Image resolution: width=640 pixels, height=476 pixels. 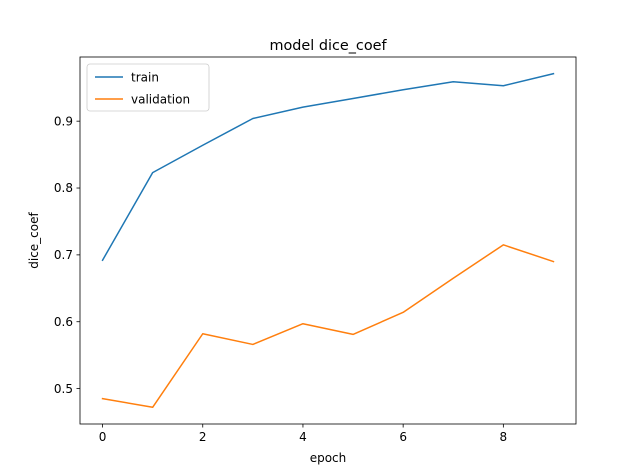 I want to click on y-tick-label: 0.8, so click(x=63, y=188).